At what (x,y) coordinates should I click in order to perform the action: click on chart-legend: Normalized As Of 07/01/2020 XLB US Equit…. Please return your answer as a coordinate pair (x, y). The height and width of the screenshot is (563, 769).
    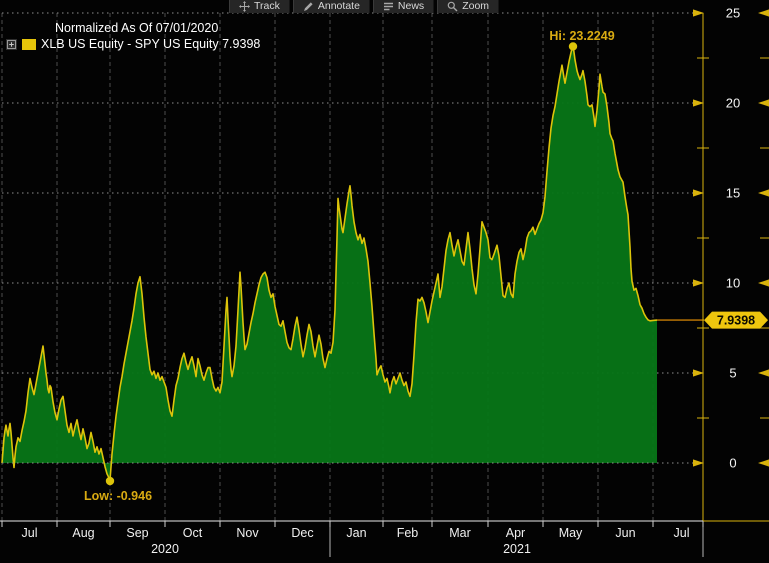
    Looking at the image, I should click on (133, 36).